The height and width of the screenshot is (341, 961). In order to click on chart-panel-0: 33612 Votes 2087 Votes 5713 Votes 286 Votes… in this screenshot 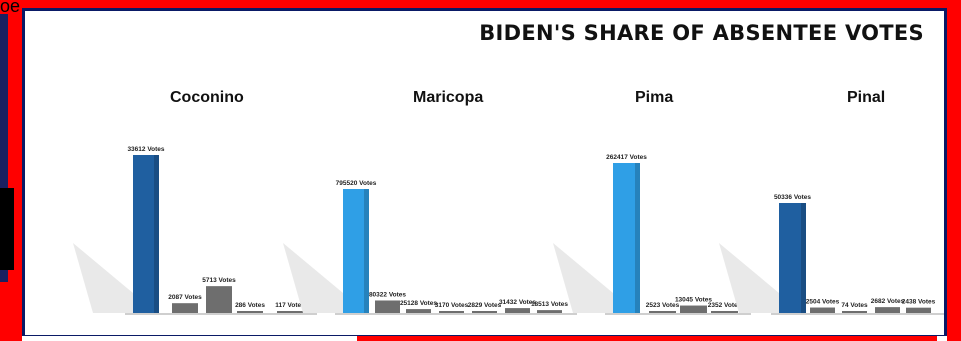, I will do `click(195, 230)`.